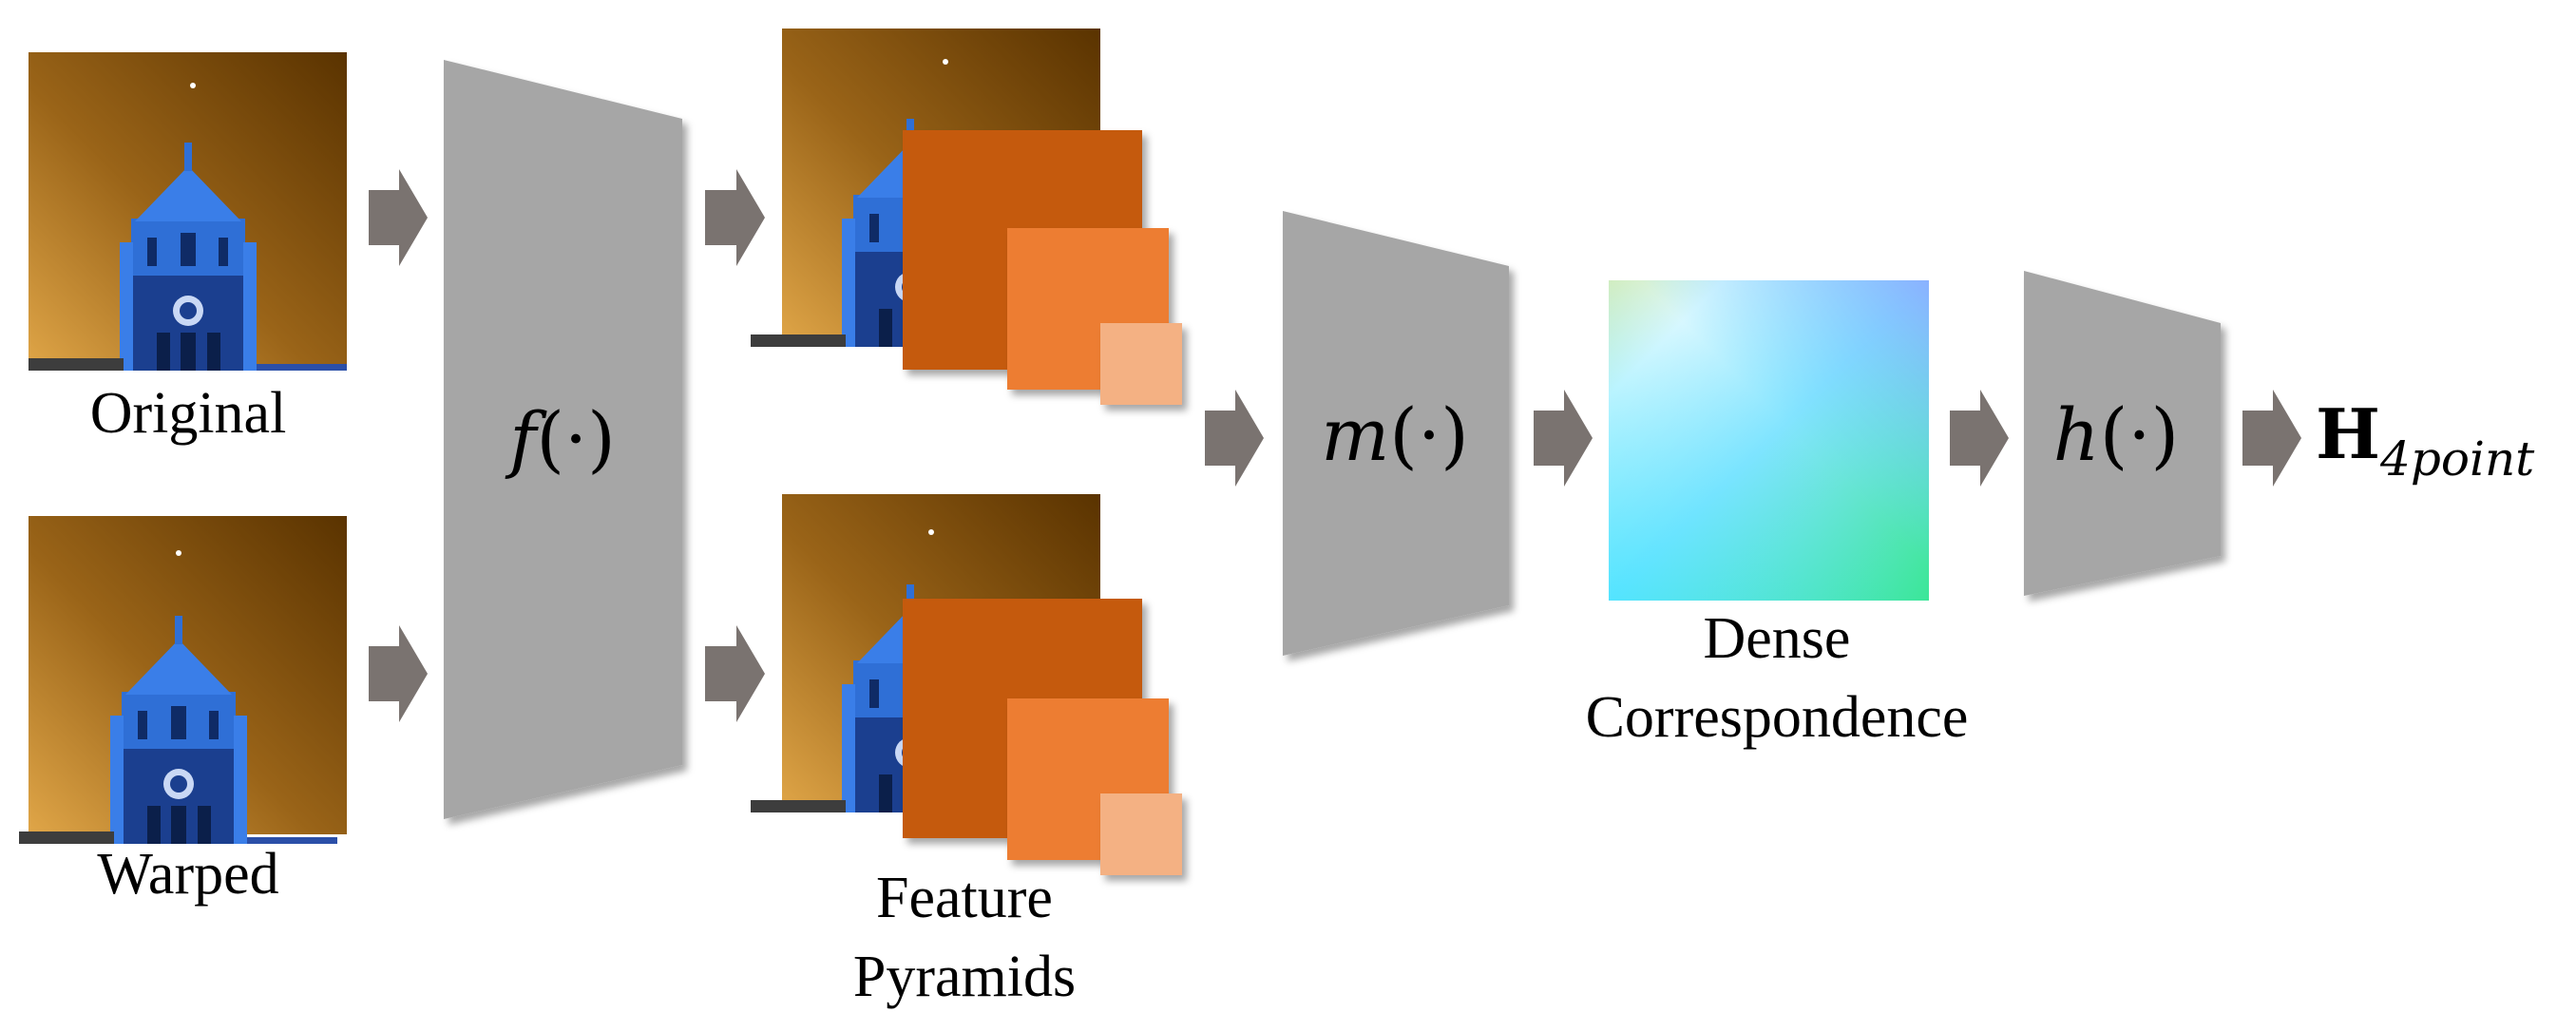 The width and height of the screenshot is (2576, 1032). I want to click on output-label: H4point, so click(2425, 440).